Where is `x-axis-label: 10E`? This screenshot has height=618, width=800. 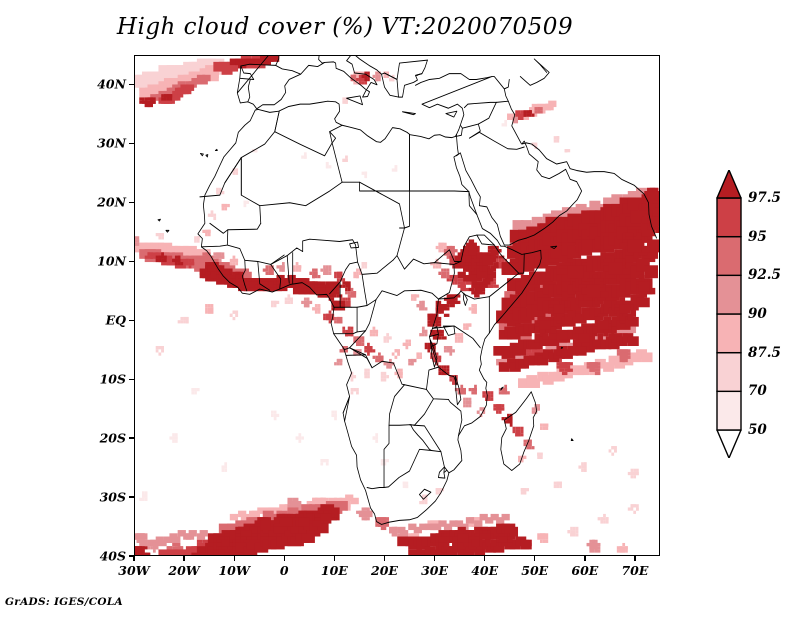 x-axis-label: 10E is located at coordinates (334, 570).